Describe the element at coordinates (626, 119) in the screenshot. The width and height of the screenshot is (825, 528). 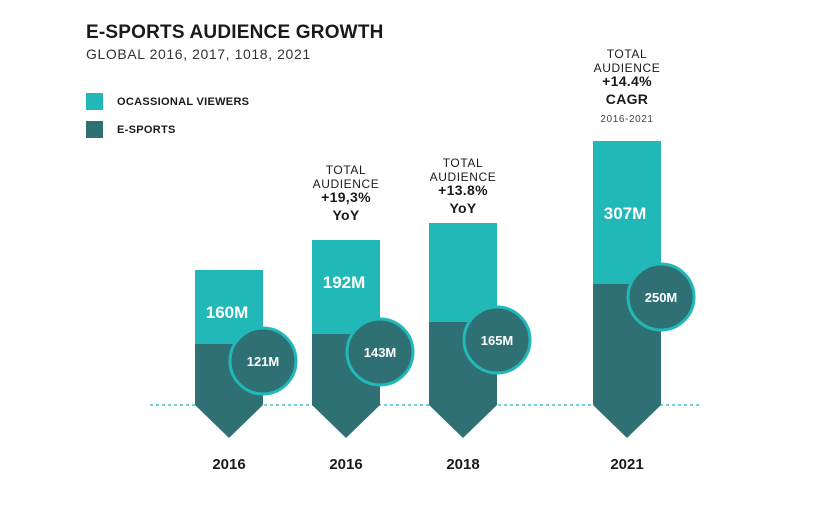
I see `annotation-2-line-4: 2016-2021` at that location.